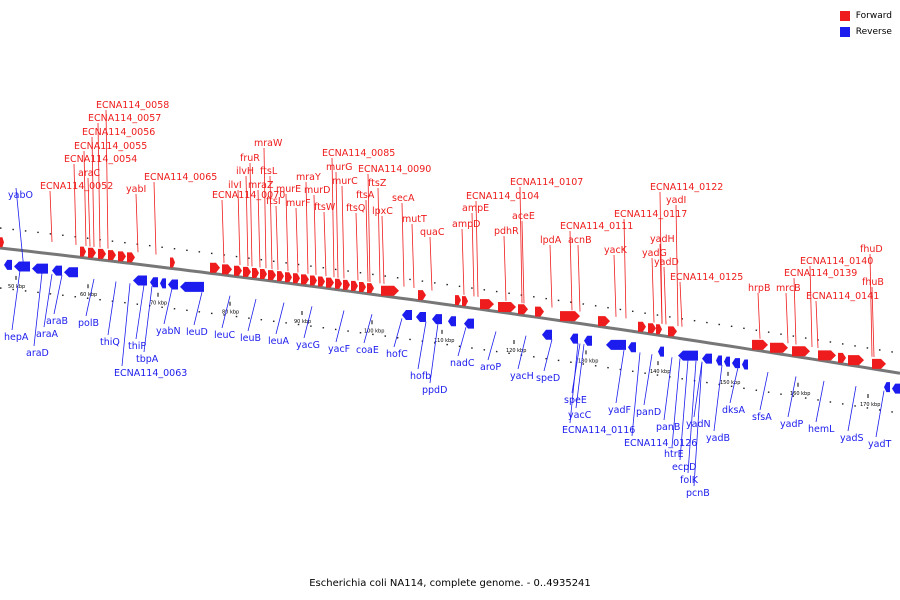 Image resolution: width=900 pixels, height=600 pixels. What do you see at coordinates (788, 288) in the screenshot?
I see `forward-label-54: mrcB` at bounding box center [788, 288].